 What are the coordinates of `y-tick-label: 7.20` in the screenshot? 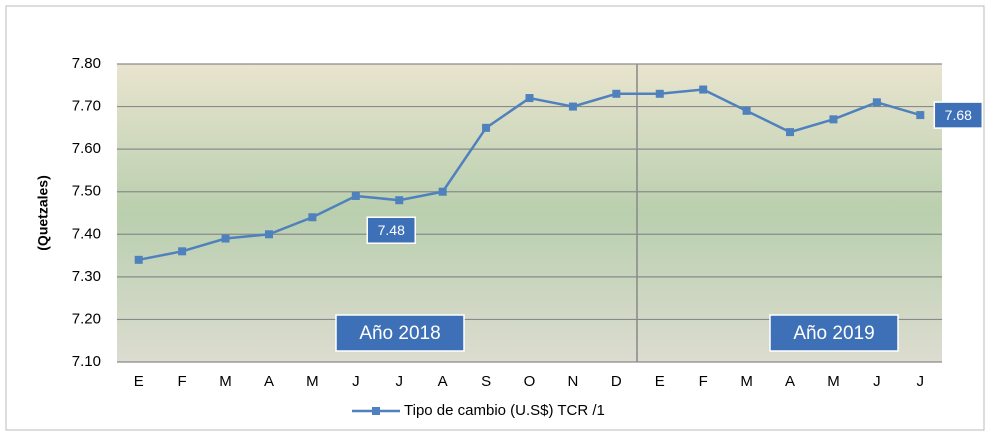 It's located at (86, 318).